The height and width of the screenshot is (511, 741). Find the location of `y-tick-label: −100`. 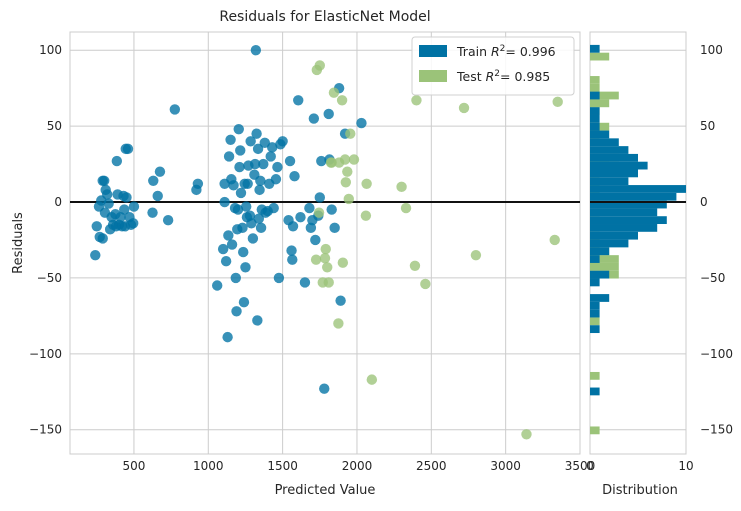

y-tick-label: −100 is located at coordinates (45, 354).